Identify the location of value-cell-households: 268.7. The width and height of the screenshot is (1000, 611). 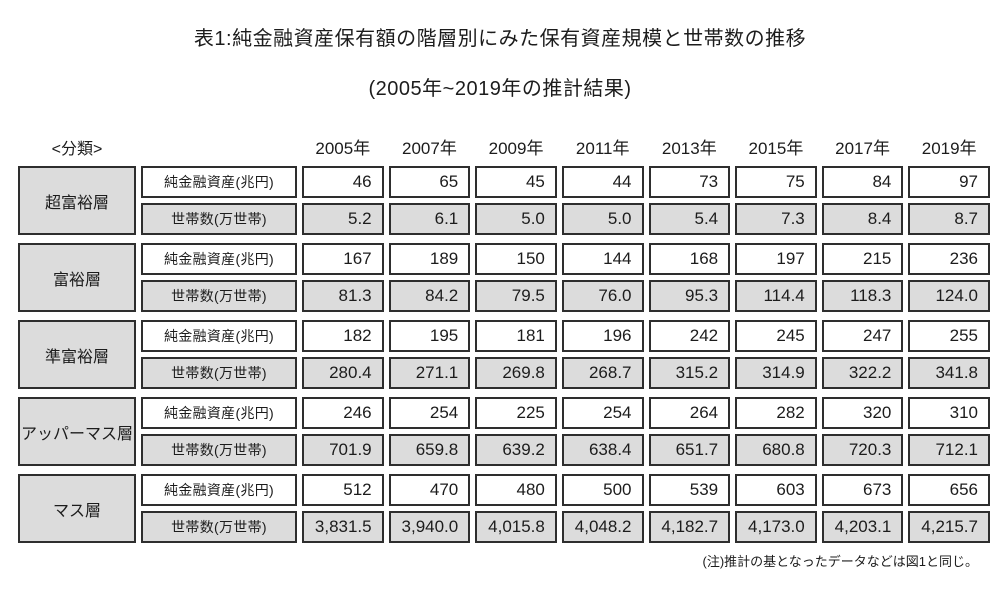
(602, 373).